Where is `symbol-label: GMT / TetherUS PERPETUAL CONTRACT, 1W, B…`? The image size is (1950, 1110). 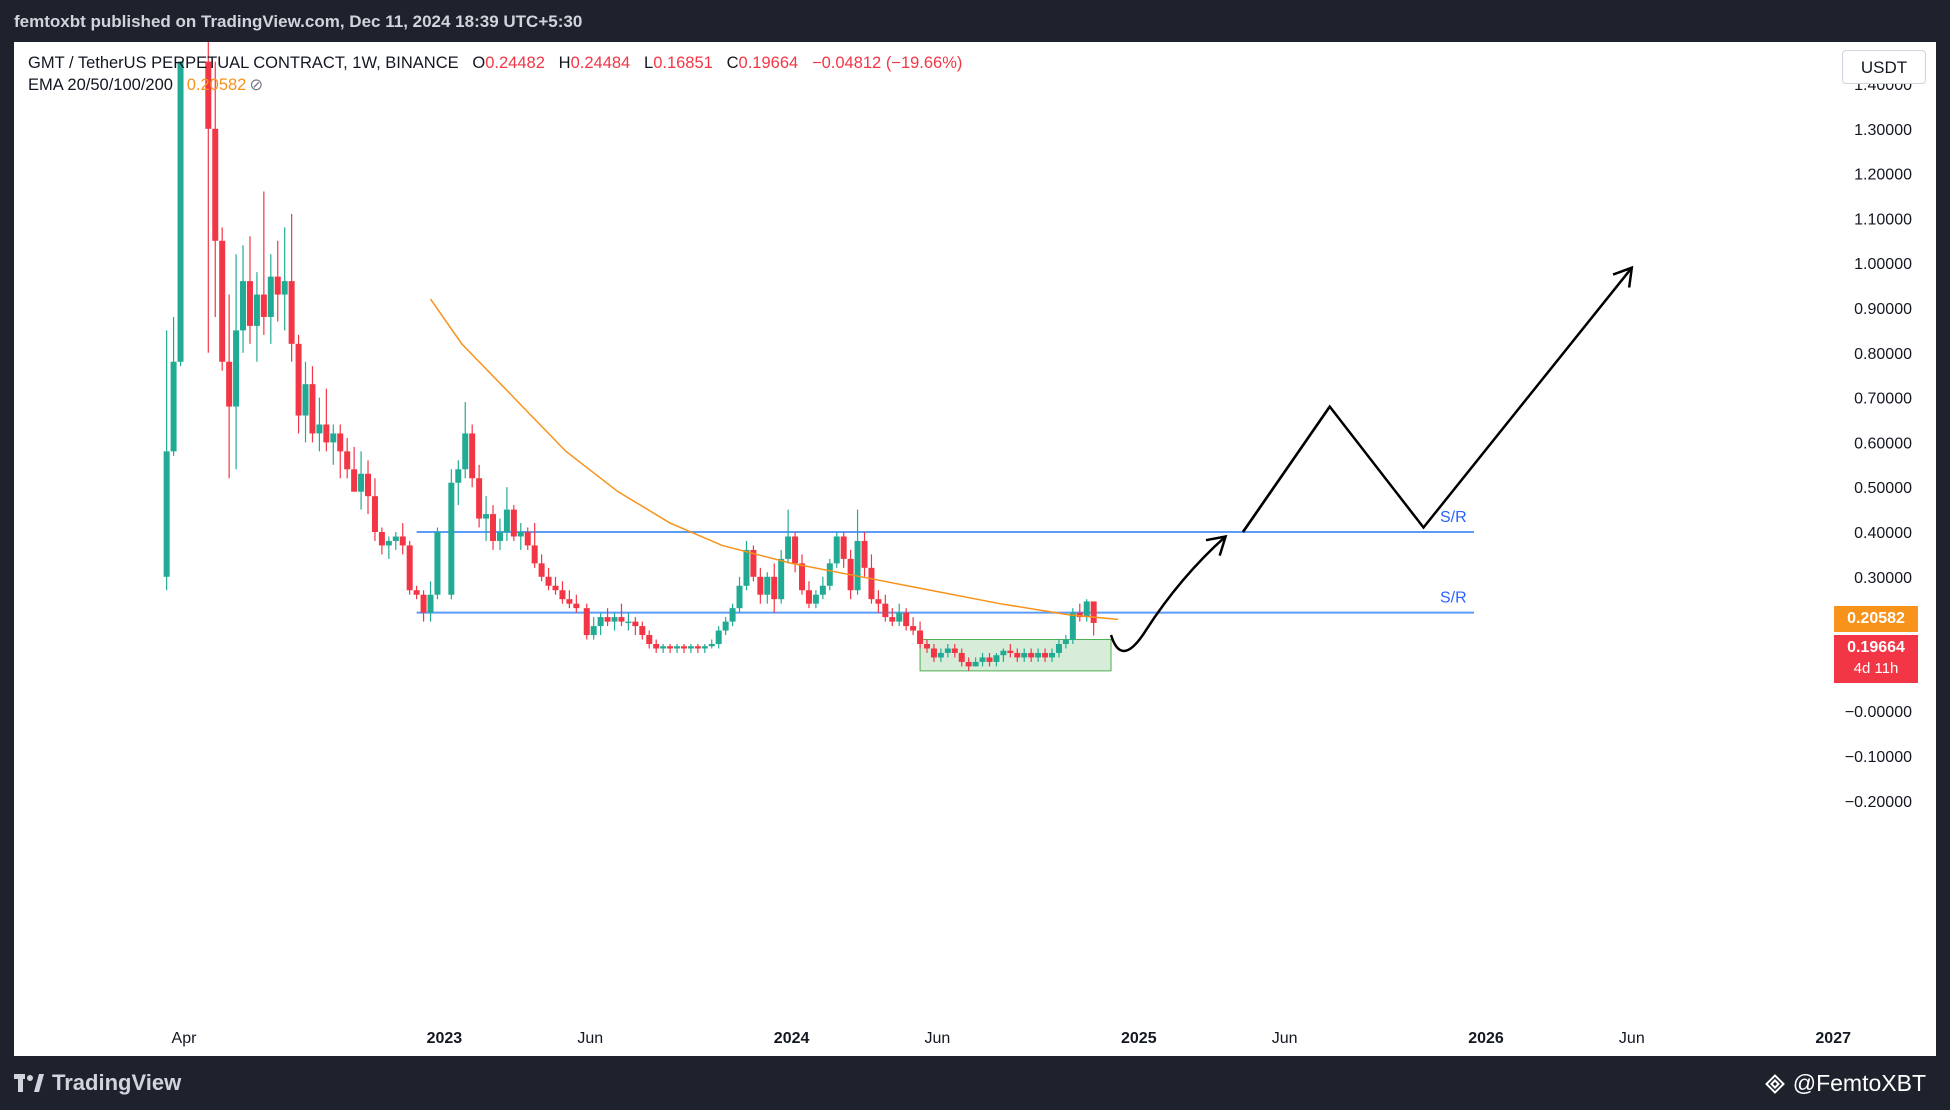
symbol-label: GMT / TetherUS PERPETUAL CONTRACT, 1W, B… is located at coordinates (243, 63).